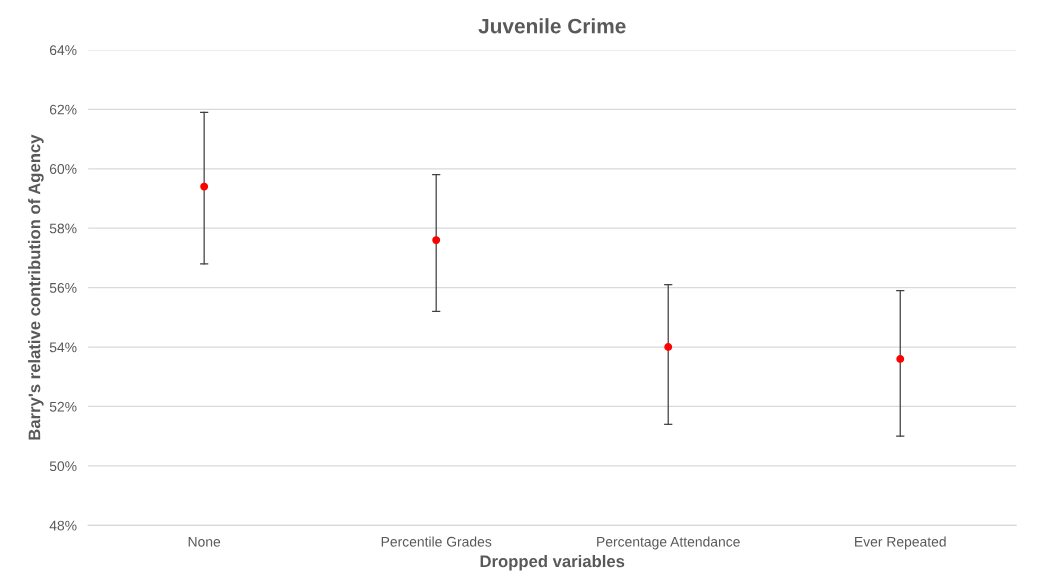 This screenshot has width=1037, height=587. What do you see at coordinates (63, 406) in the screenshot?
I see `y-tick-label: 52%` at bounding box center [63, 406].